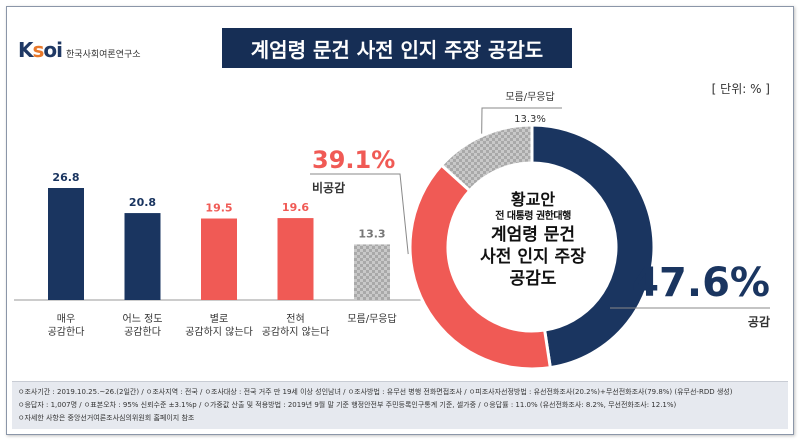 The image size is (800, 441). What do you see at coordinates (328, 187) in the screenshot?
I see `donut-label-disagree: 비공감` at bounding box center [328, 187].